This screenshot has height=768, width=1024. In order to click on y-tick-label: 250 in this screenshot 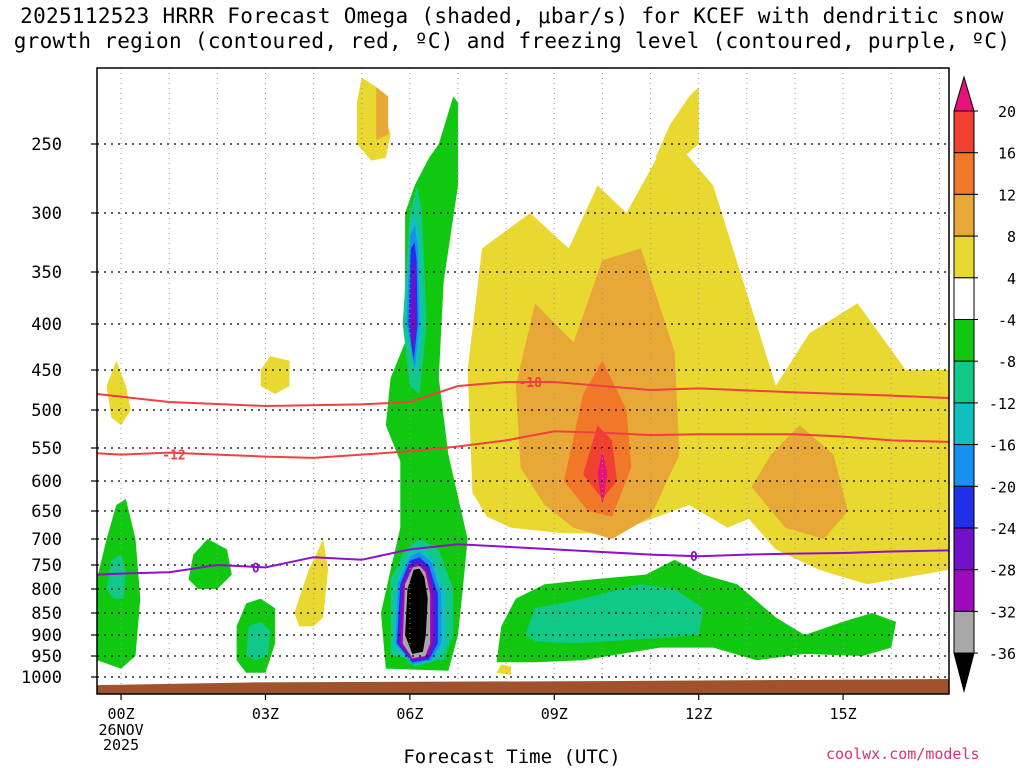, I will do `click(46, 145)`.